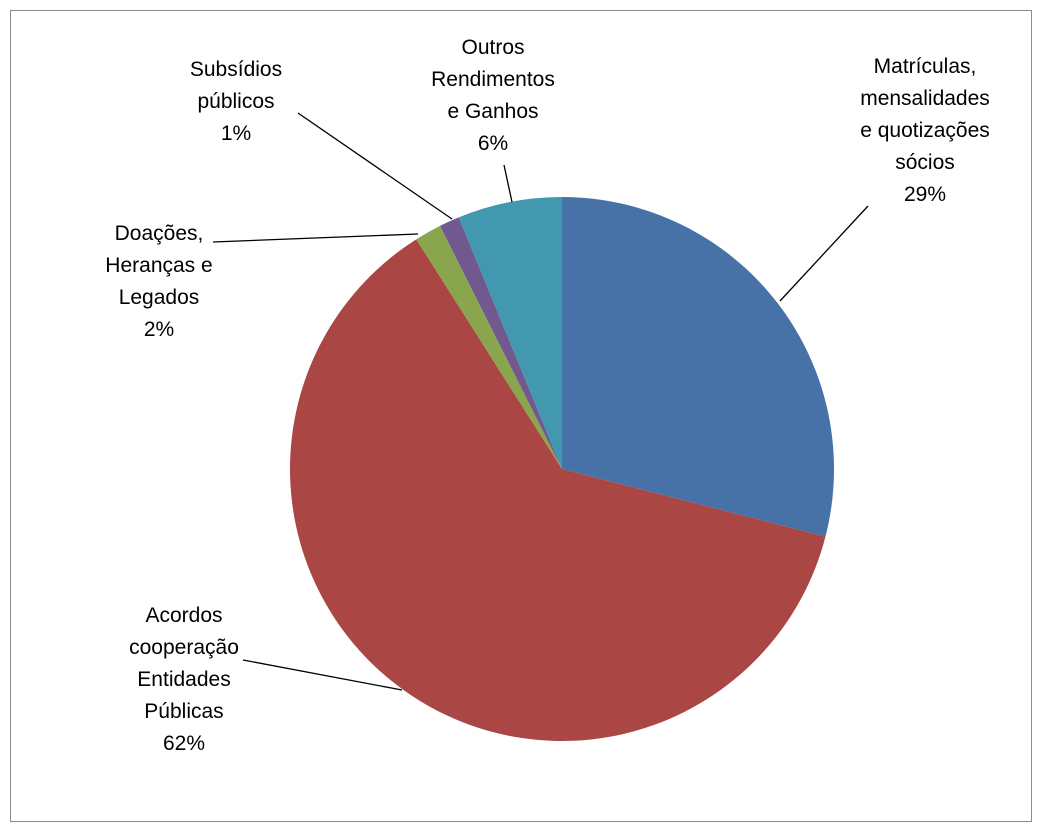 The width and height of the screenshot is (1044, 823). I want to click on data-label-3: Doações, Heranças e Legados 2%, so click(158, 281).